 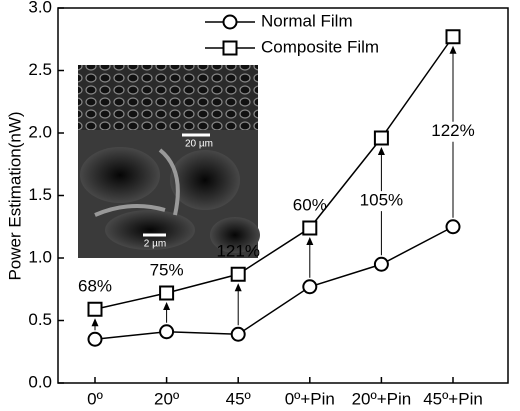 What do you see at coordinates (40, 69) in the screenshot?
I see `y-tick-label: 2.5` at bounding box center [40, 69].